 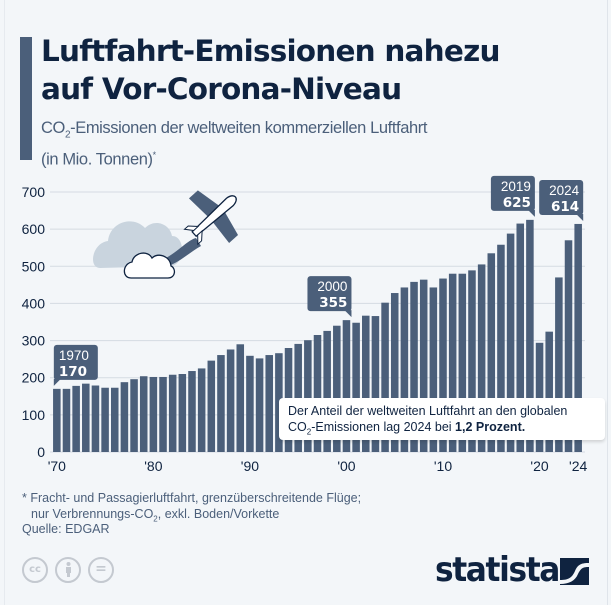 I want to click on x-tick-label: '70, so click(x=57, y=466).